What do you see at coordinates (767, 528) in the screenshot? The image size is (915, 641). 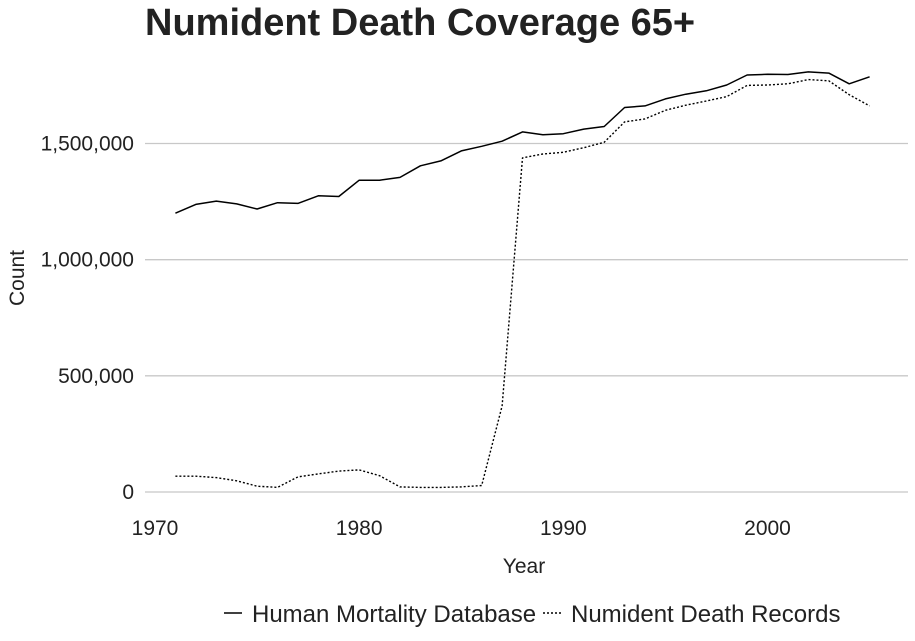 I see `x-tick-label: 2000` at bounding box center [767, 528].